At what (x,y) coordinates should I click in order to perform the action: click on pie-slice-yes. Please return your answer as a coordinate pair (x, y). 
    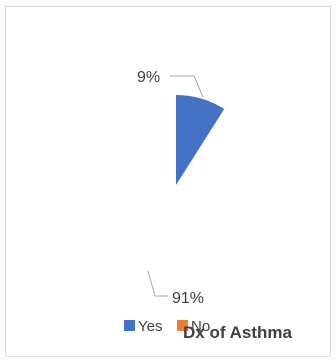
    Looking at the image, I should click on (200, 140).